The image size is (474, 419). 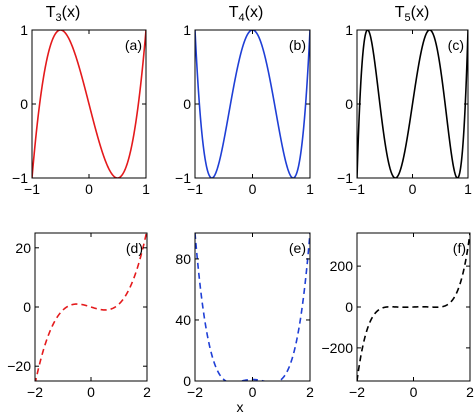 I want to click on panel-f-xtick-label: 0, so click(x=414, y=392).